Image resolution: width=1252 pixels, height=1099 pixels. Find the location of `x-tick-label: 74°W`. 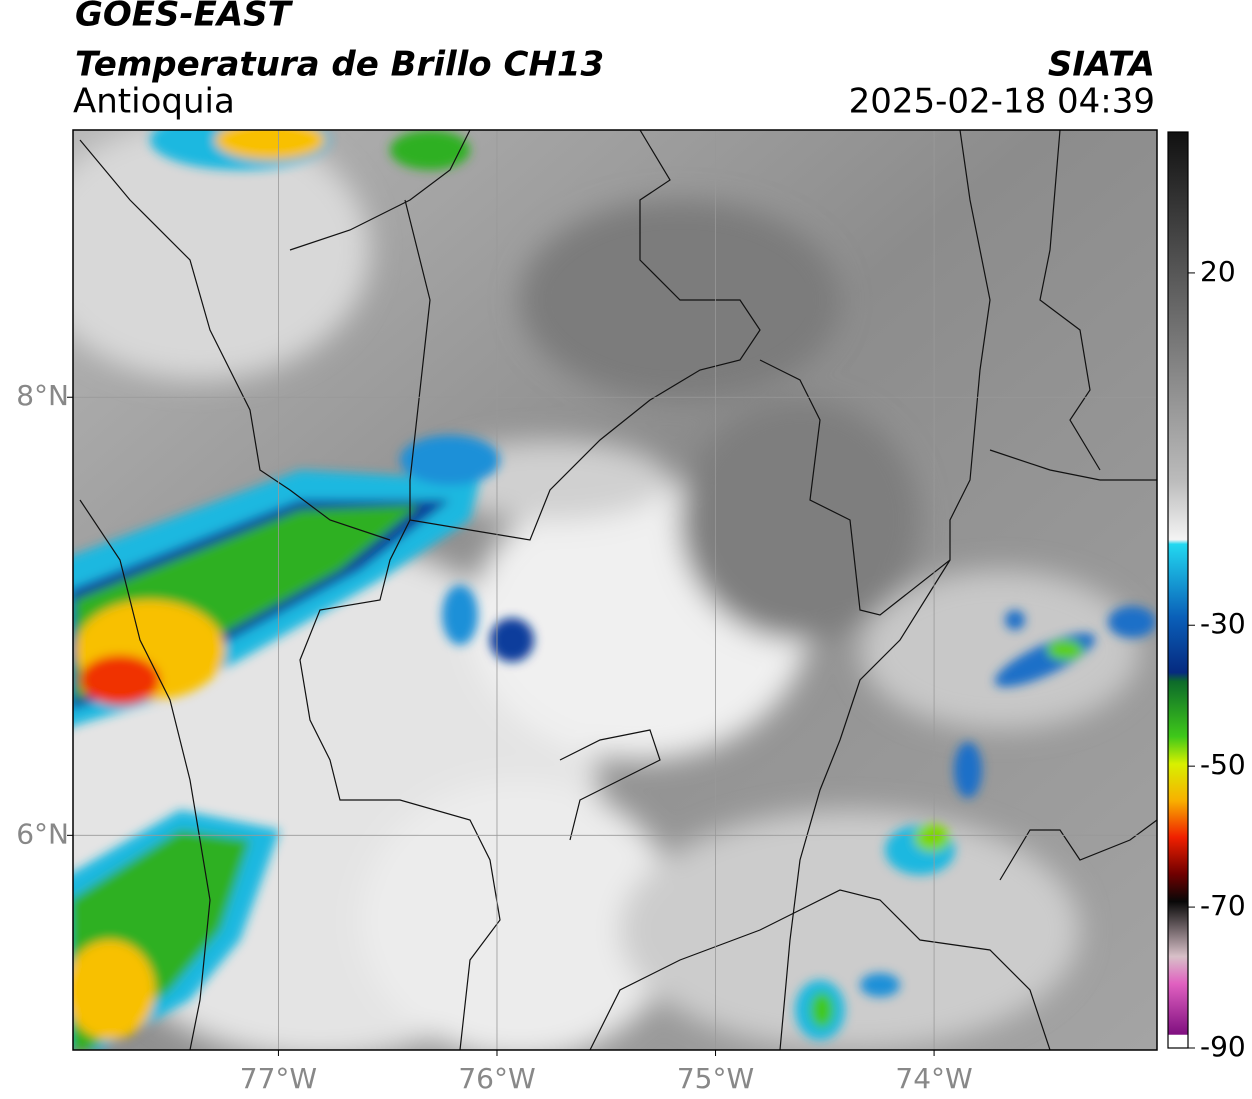

x-tick-label: 74°W is located at coordinates (933, 1078).